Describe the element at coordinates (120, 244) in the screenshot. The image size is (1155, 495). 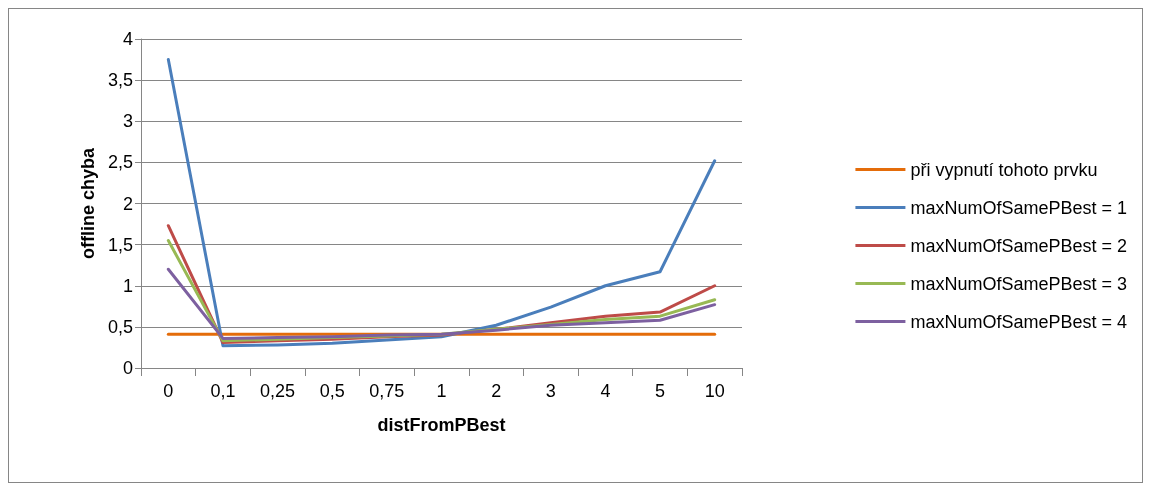
I see `y-tick-label: 1,5` at that location.